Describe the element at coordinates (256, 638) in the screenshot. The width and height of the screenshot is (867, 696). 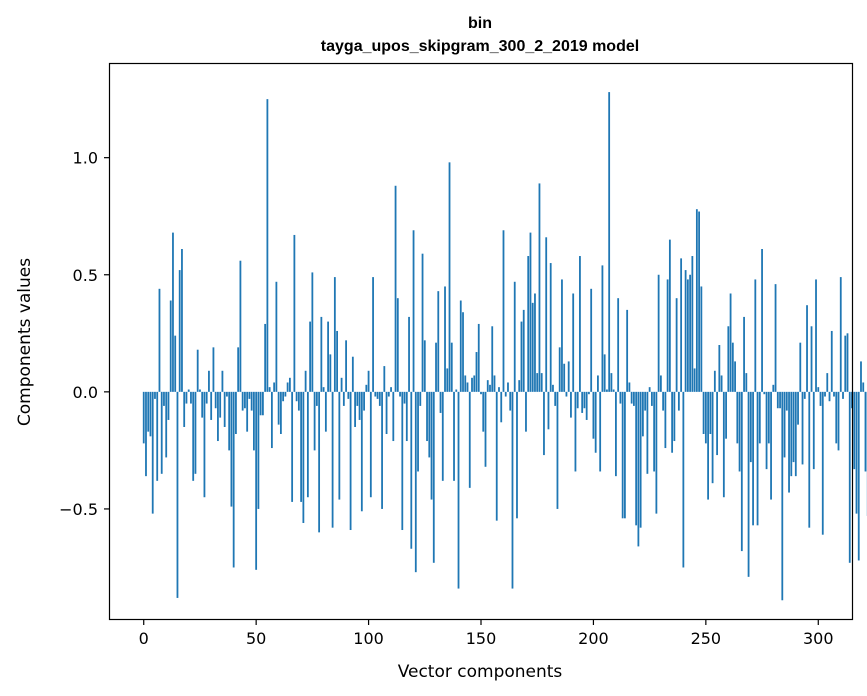
I see `x-tick-label: 50` at that location.